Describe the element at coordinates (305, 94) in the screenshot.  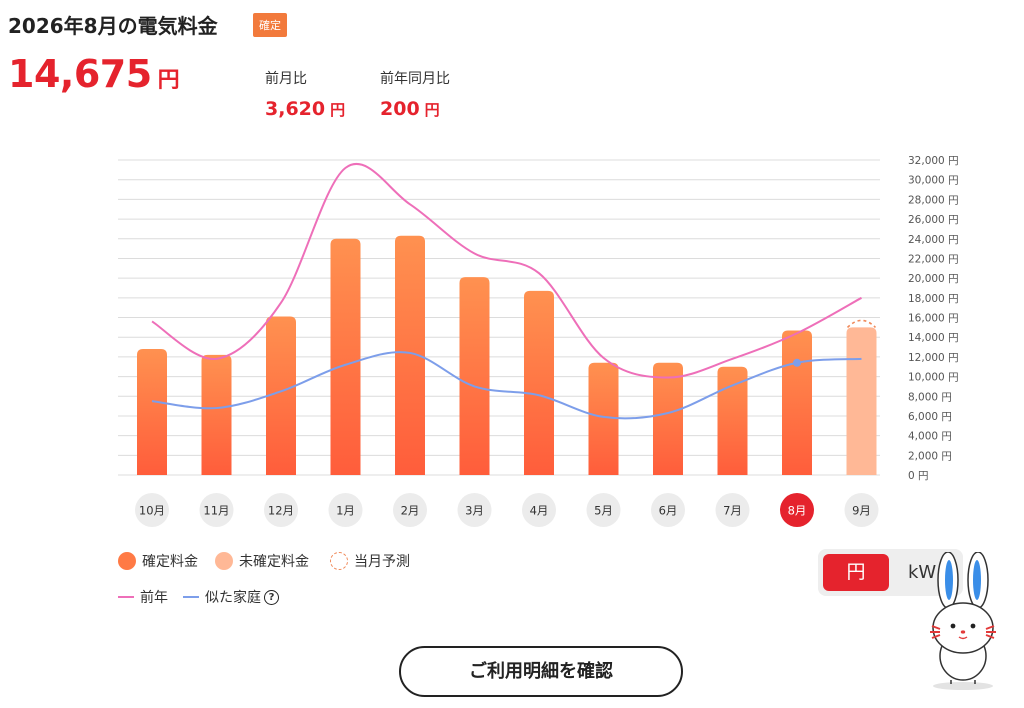
I see `prev-month-comparison: 前月比 3,620 円` at that location.